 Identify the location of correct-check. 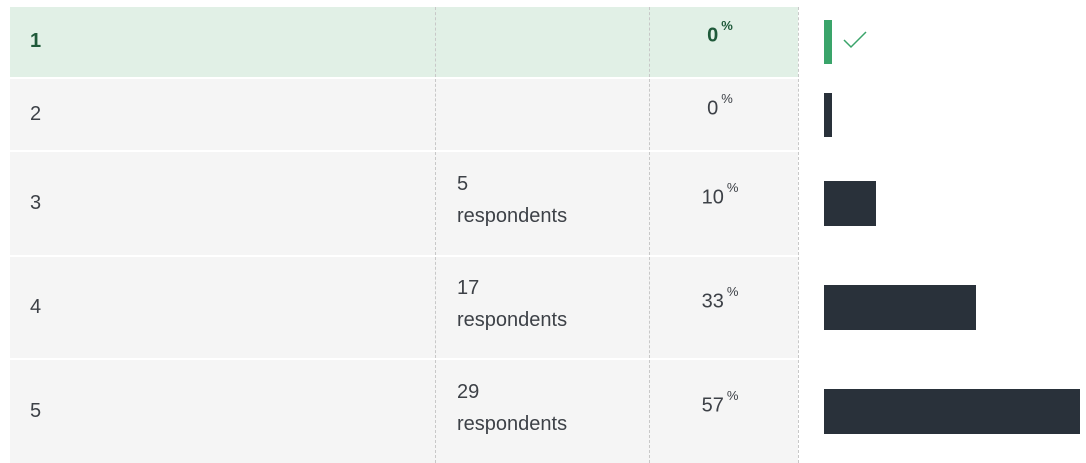
(855, 40).